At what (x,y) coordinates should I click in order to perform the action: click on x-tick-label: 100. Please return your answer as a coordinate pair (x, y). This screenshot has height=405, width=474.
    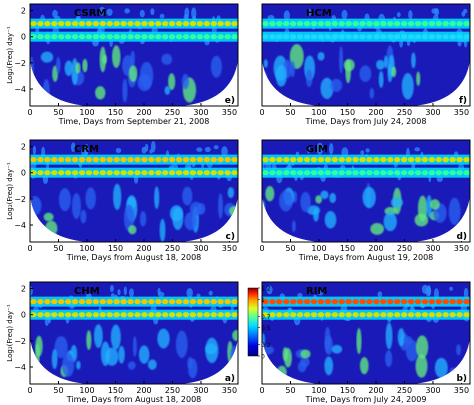
    Looking at the image, I should click on (86, 112).